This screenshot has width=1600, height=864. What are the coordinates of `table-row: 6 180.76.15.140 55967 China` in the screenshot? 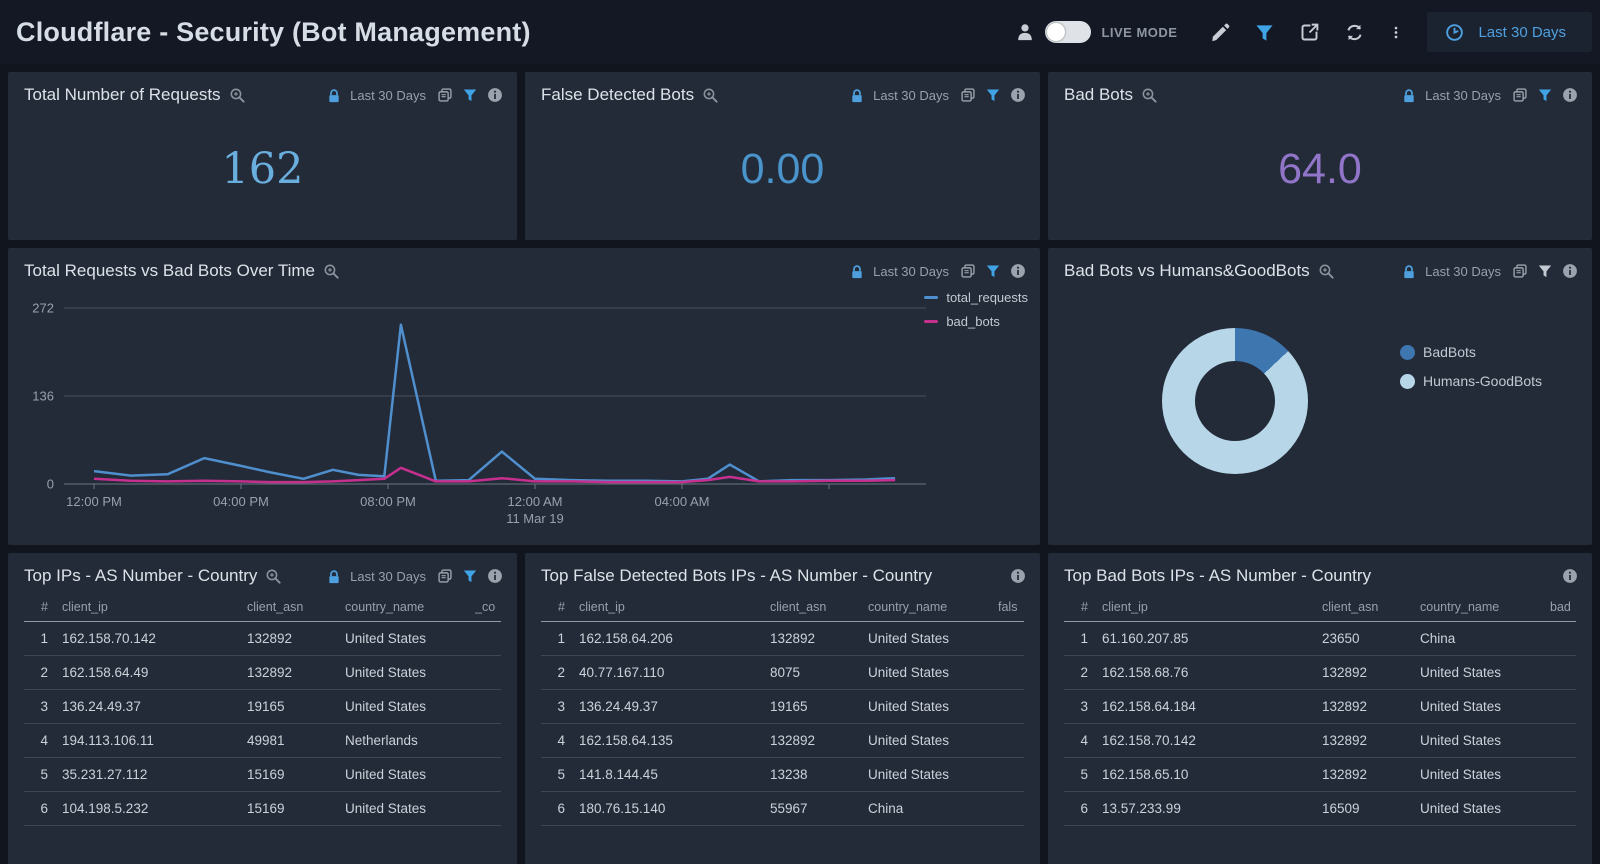 It's located at (782, 809).